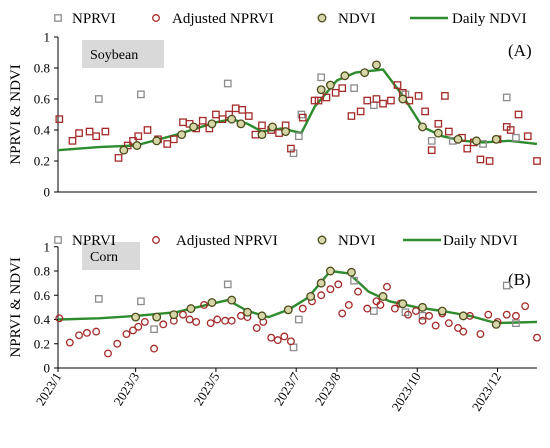 The height and width of the screenshot is (448, 550). What do you see at coordinates (42, 319) in the screenshot?
I see `y-tick-label: 0.4` at bounding box center [42, 319].